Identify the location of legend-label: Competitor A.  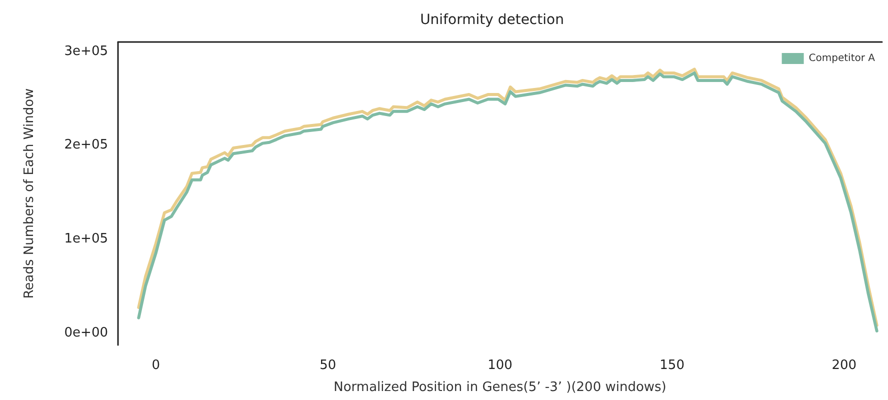
(842, 58).